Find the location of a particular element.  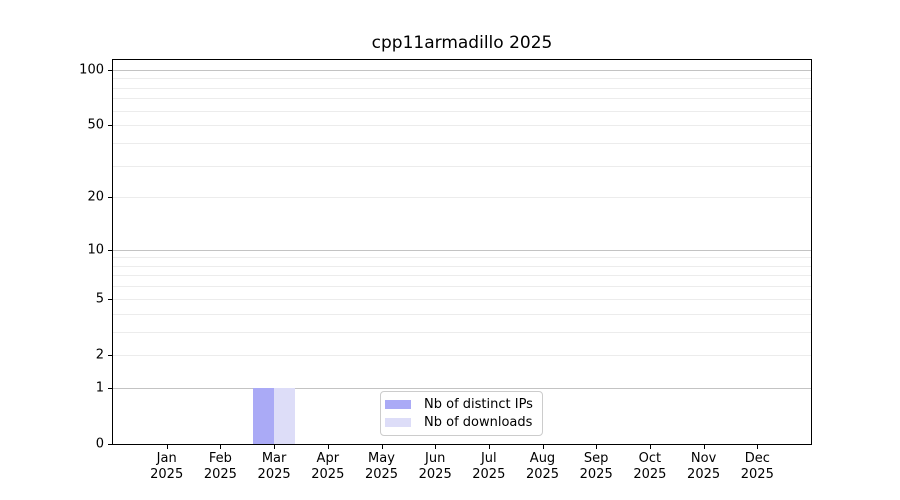

legend-item-downloads: Nb of downloads is located at coordinates (459, 422).